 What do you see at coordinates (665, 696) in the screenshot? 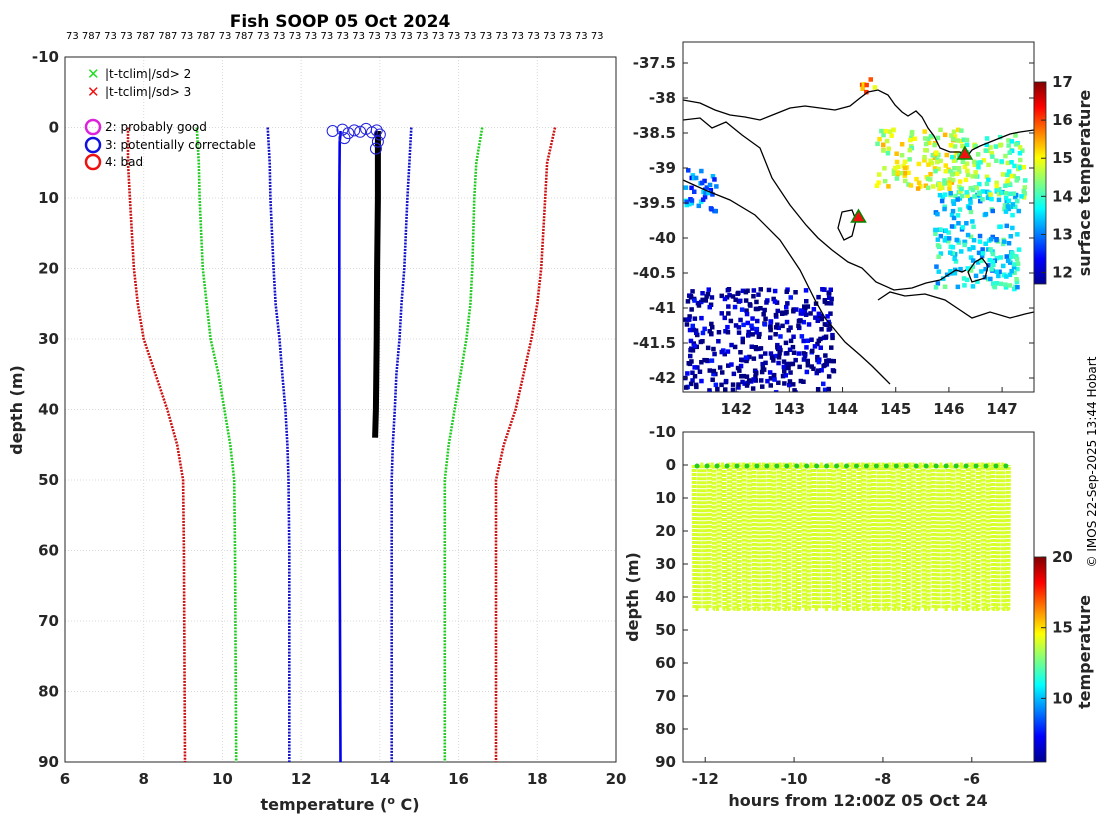
I see `y-tick-label: 70` at bounding box center [665, 696].